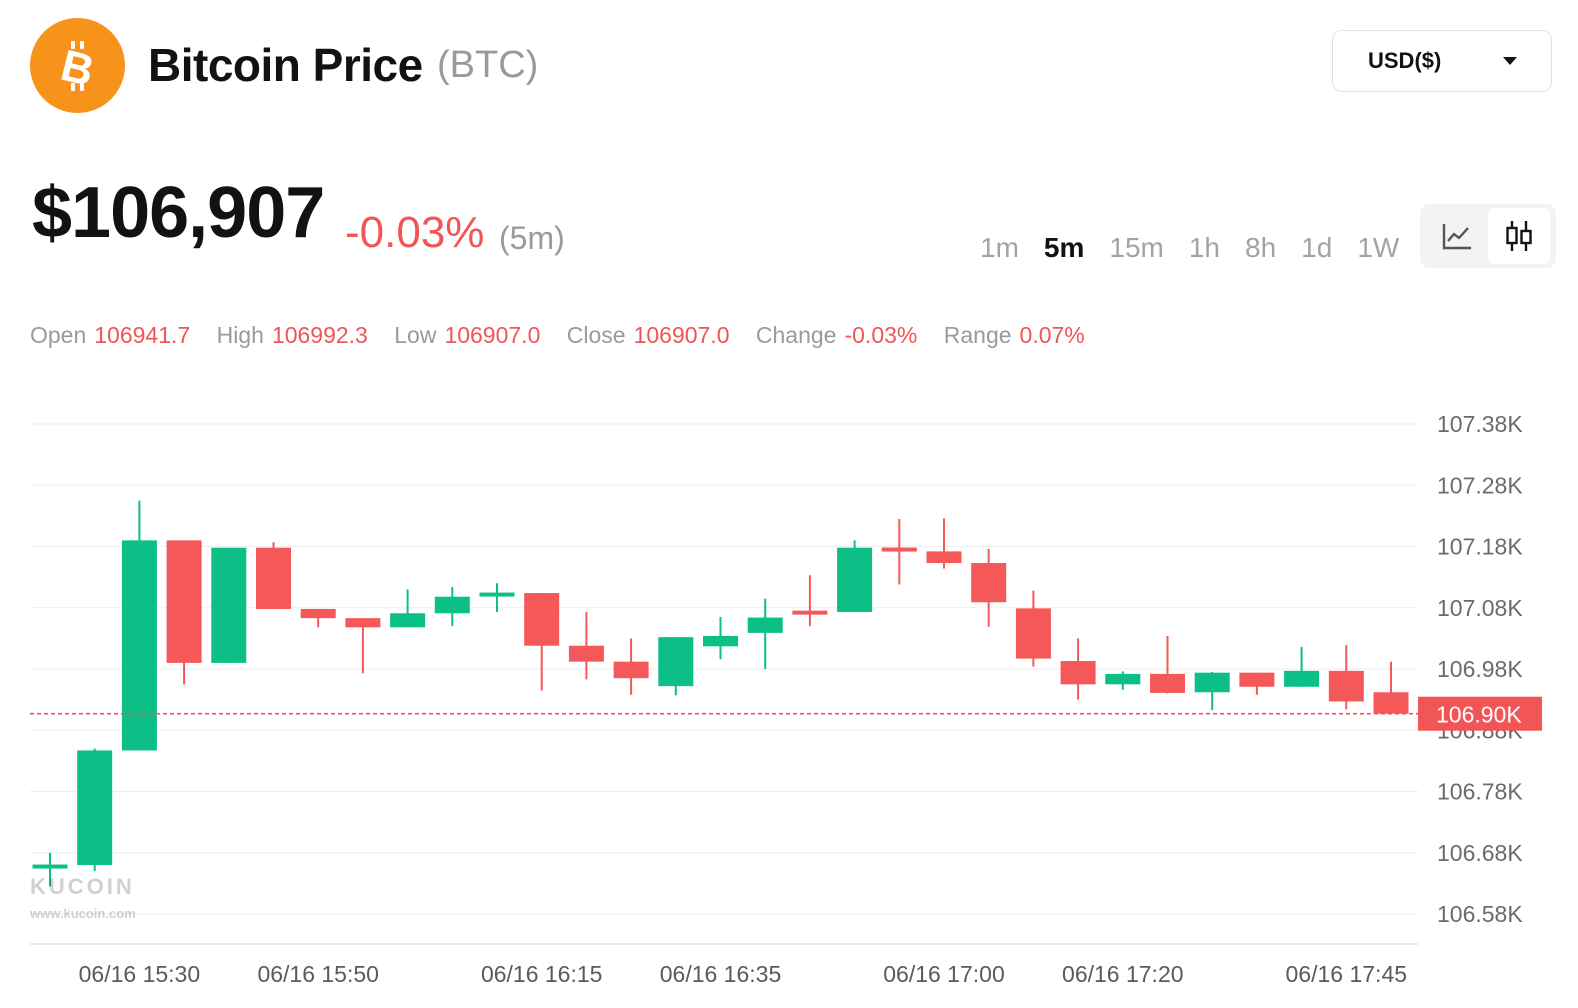 This screenshot has width=1578, height=1008. What do you see at coordinates (532, 238) in the screenshot?
I see `price-change-interval: (5m)` at bounding box center [532, 238].